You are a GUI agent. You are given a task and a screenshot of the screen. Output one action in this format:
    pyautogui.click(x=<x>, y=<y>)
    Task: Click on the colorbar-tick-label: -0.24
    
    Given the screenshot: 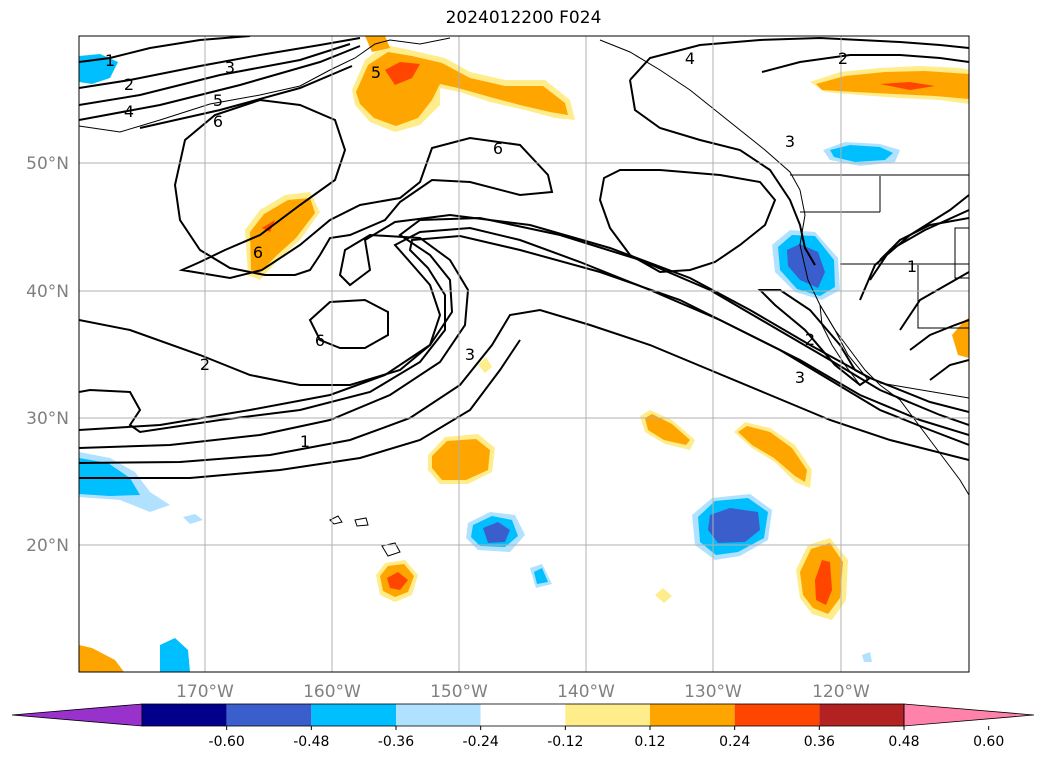 What is the action you would take?
    pyautogui.click(x=481, y=742)
    